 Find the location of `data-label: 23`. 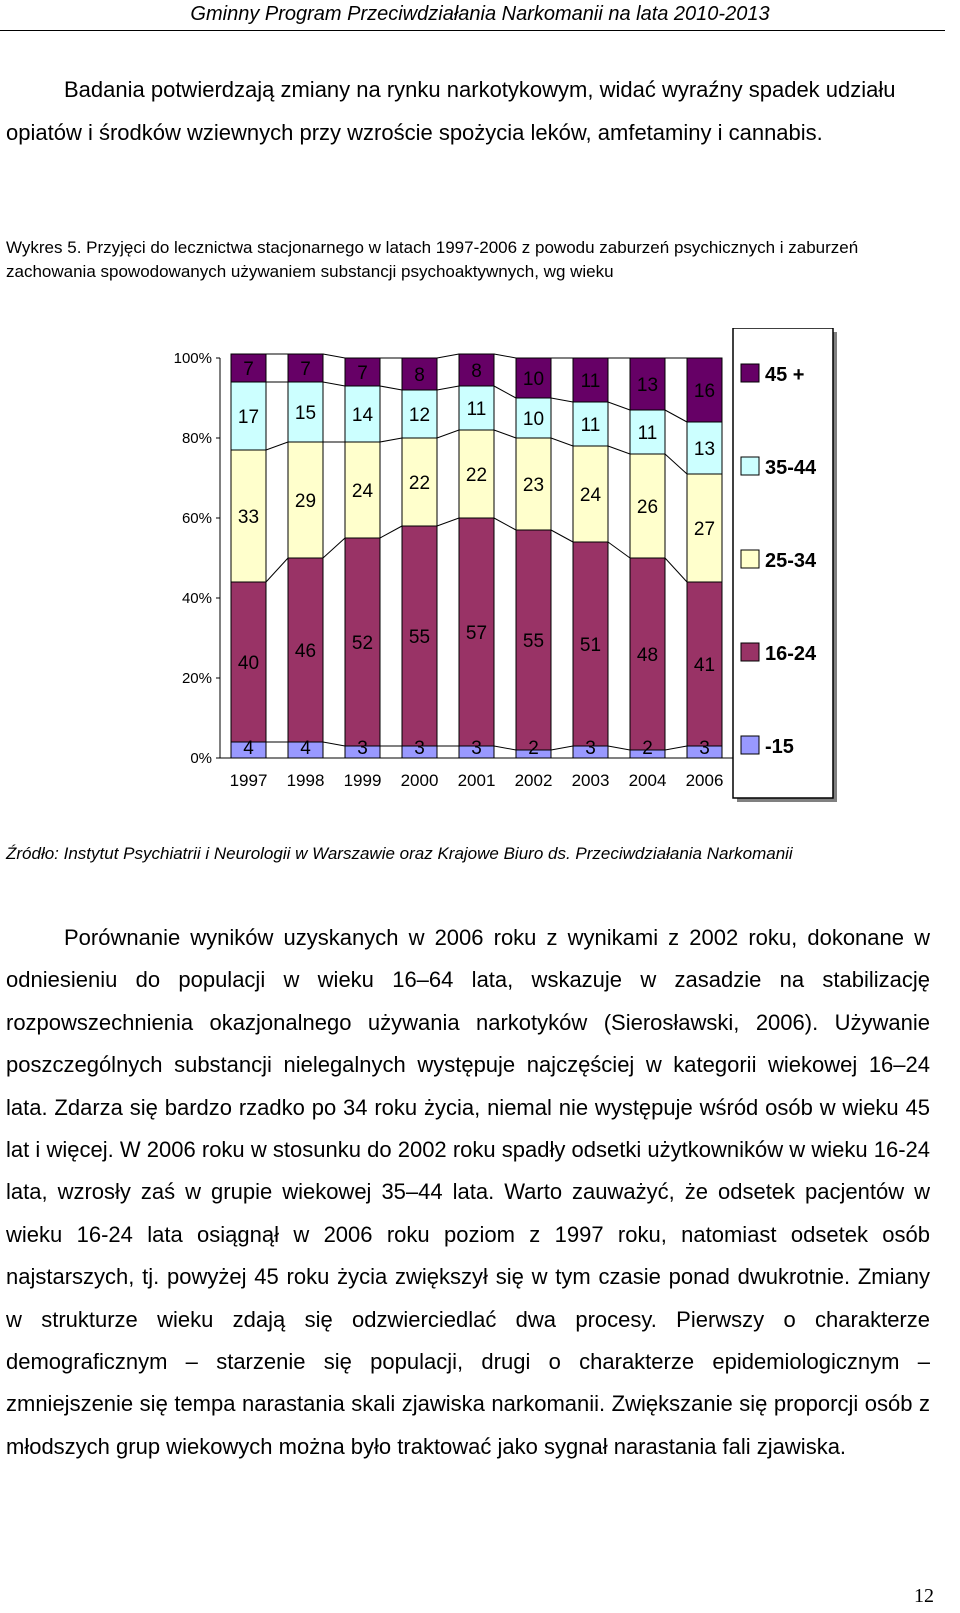

data-label: 23 is located at coordinates (533, 485).